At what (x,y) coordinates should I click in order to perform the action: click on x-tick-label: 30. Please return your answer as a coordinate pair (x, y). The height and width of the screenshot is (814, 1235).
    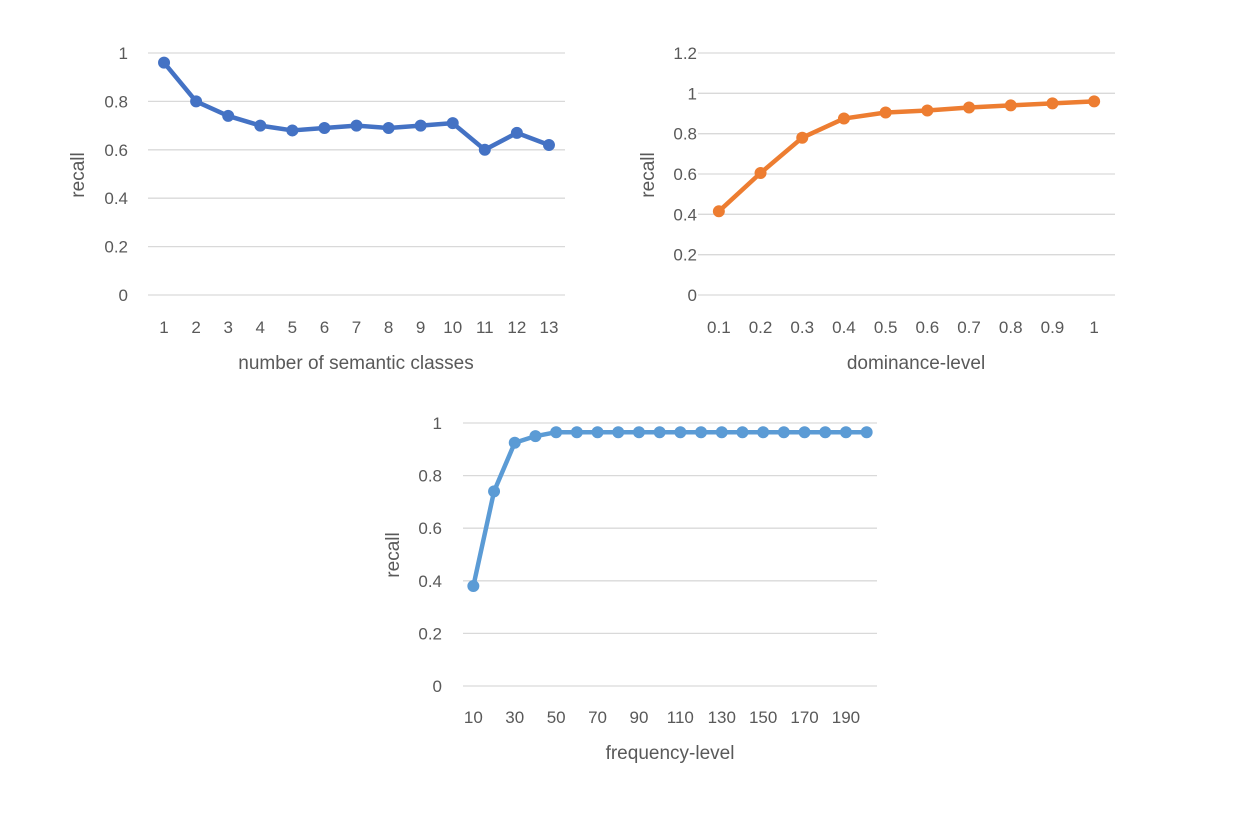
    Looking at the image, I should click on (514, 717).